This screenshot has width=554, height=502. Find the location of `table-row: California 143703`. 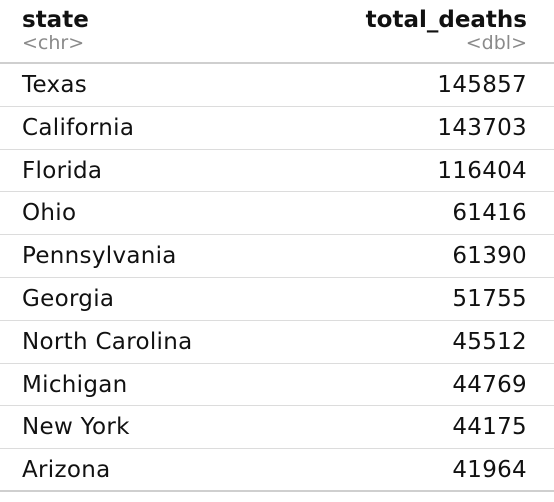

table-row: California 143703 is located at coordinates (277, 128).